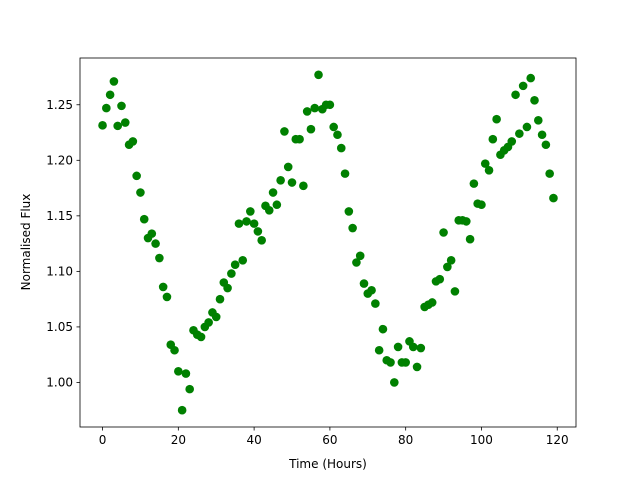 The image size is (640, 480). What do you see at coordinates (59, 327) in the screenshot?
I see `y-tick-label: 1.05` at bounding box center [59, 327].